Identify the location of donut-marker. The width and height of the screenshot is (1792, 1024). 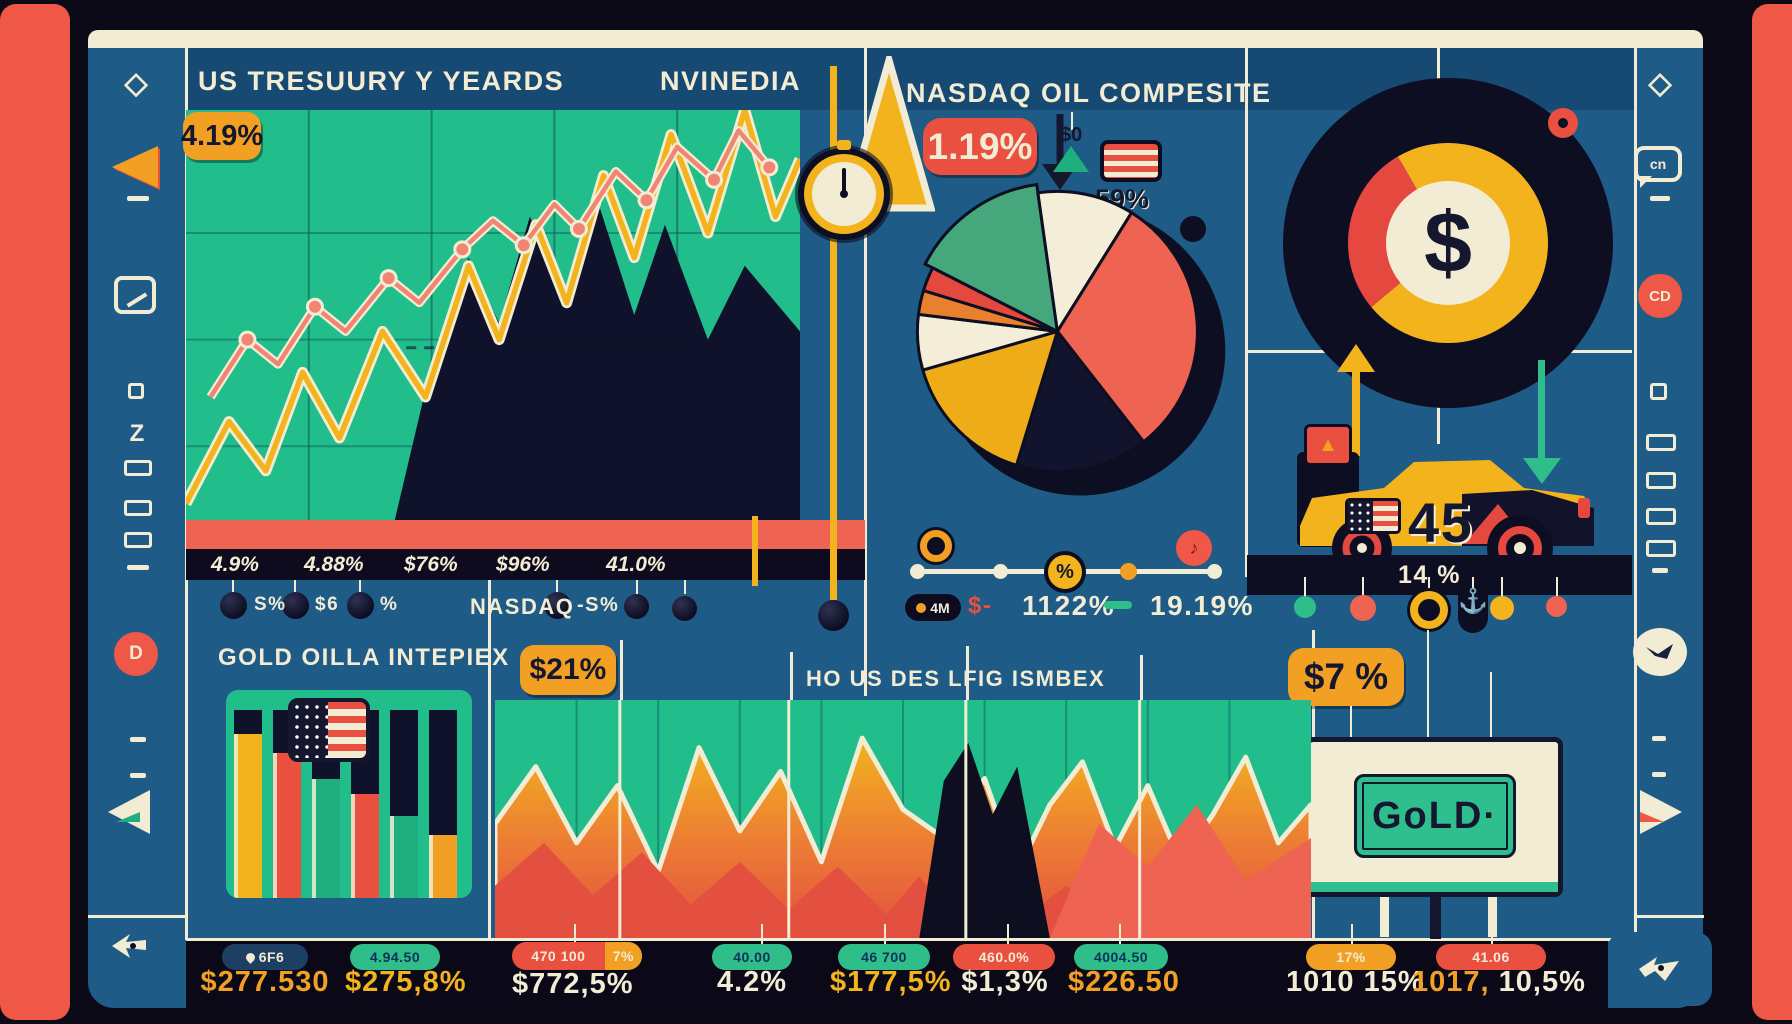
(936, 546).